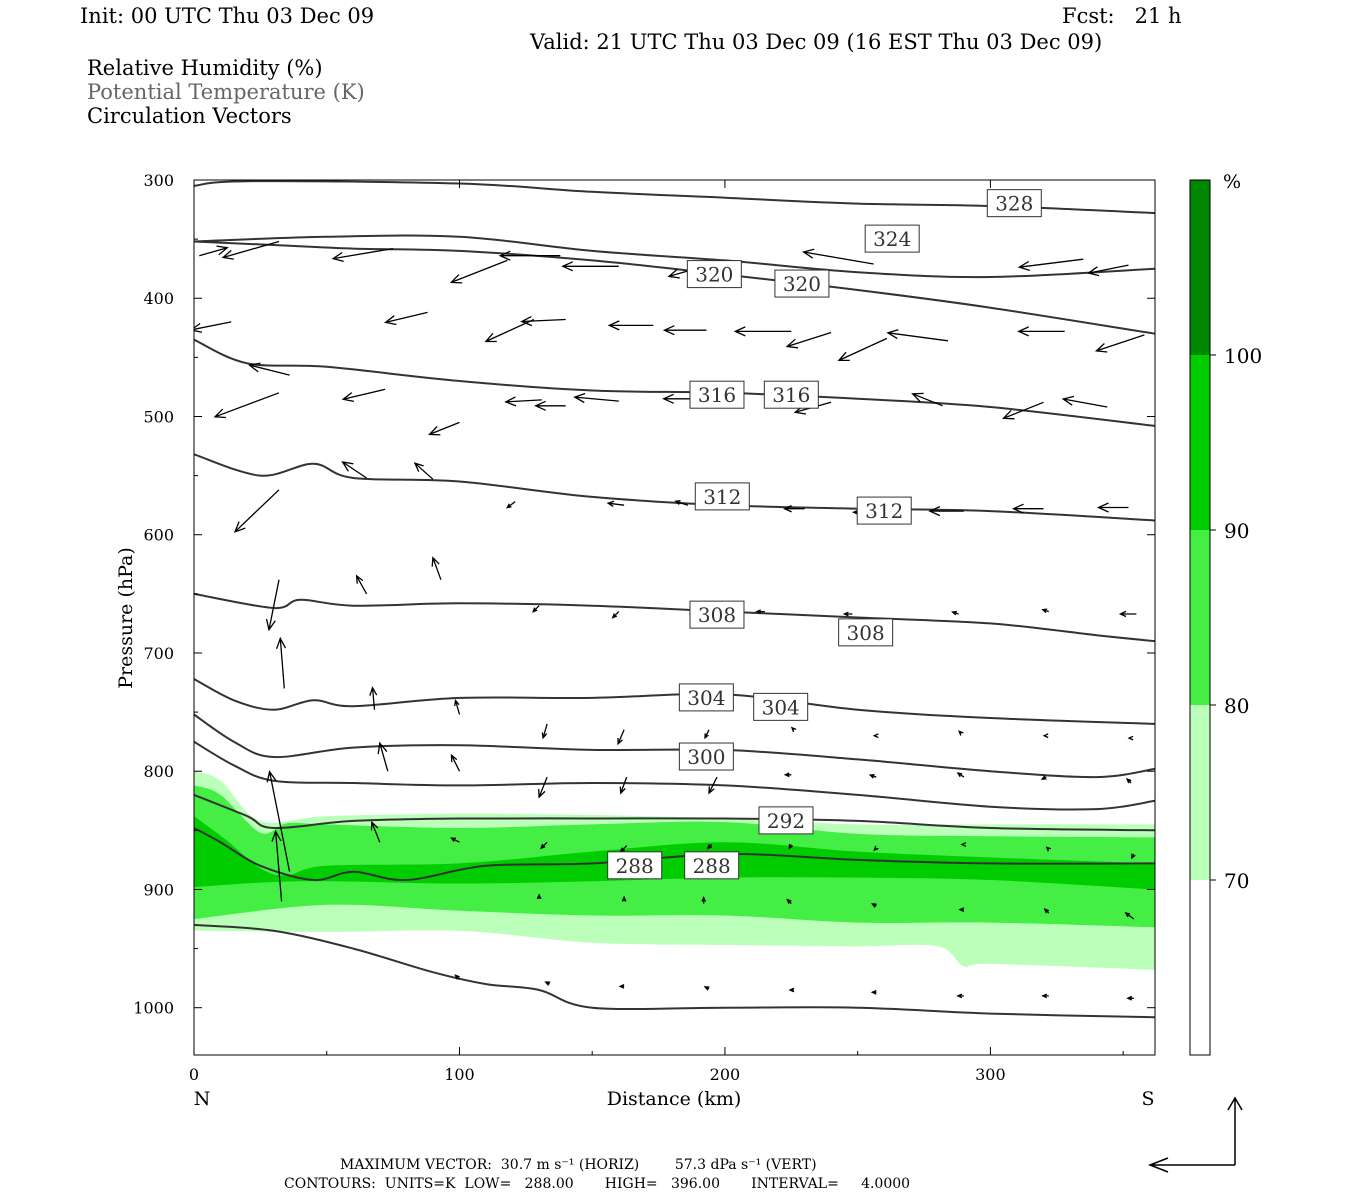 This screenshot has width=1350, height=1200. I want to click on svg-text: 328, so click(1014, 204).